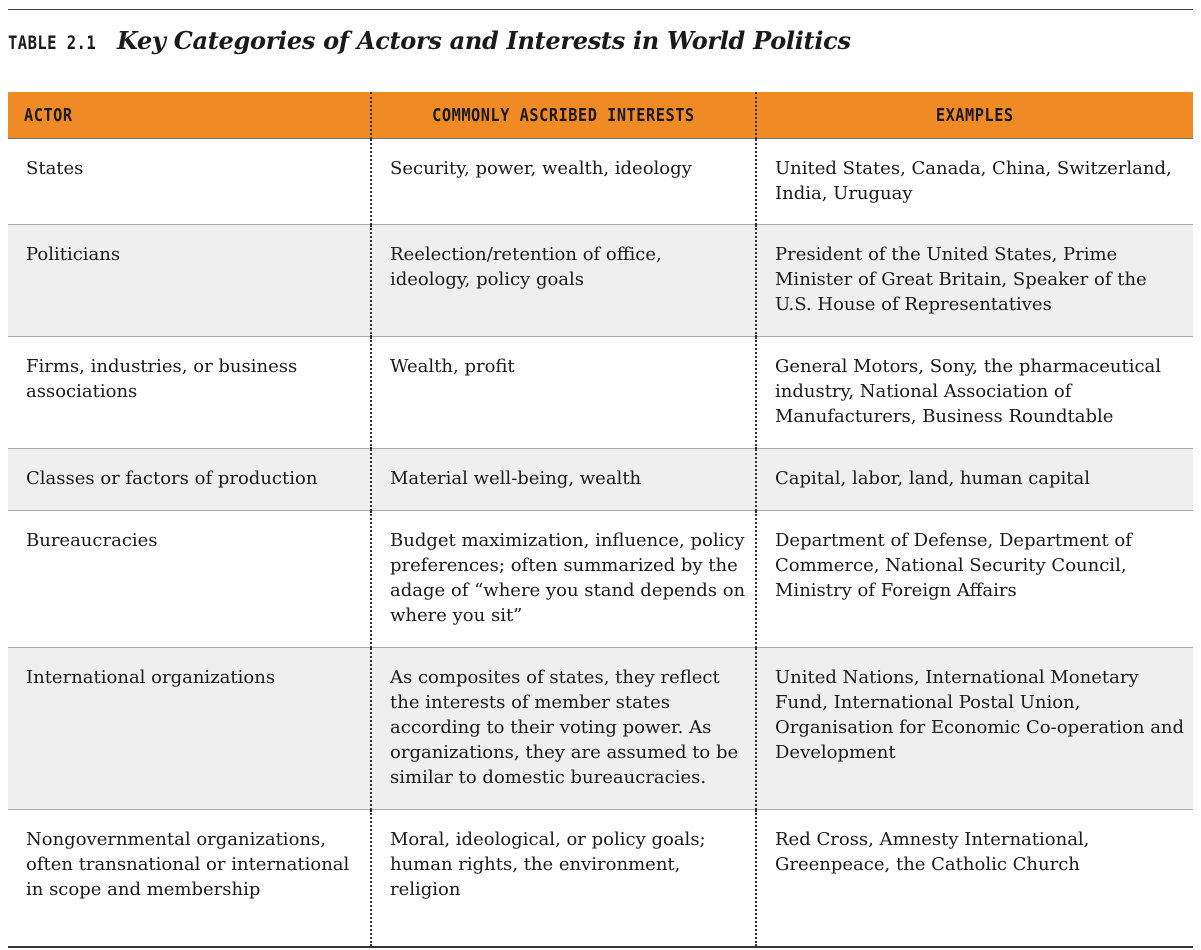  What do you see at coordinates (189, 479) in the screenshot?
I see `actor-cell: Classes or factors of production` at bounding box center [189, 479].